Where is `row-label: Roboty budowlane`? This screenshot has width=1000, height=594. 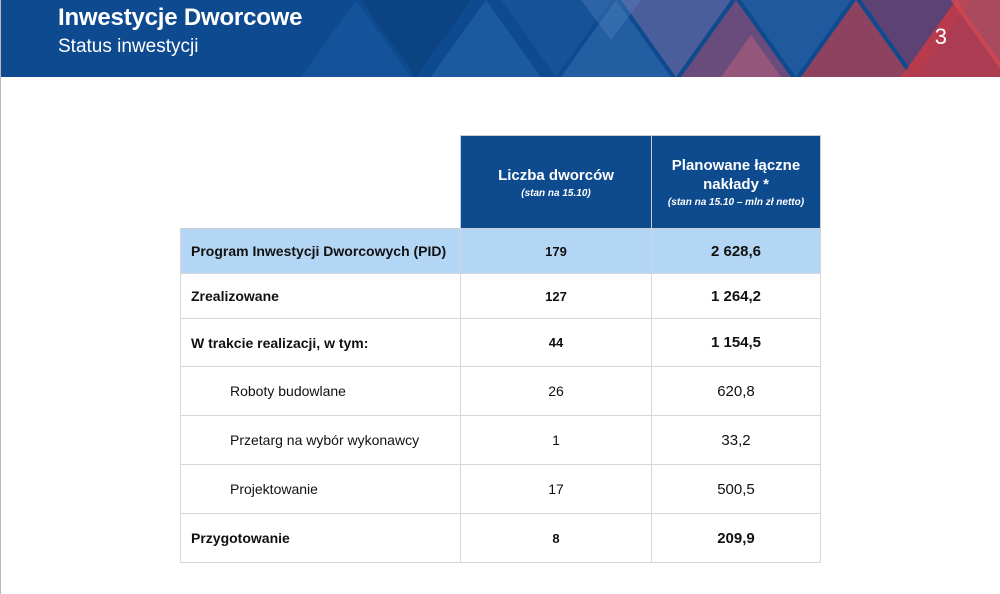
row-label: Roboty budowlane is located at coordinates (320, 391).